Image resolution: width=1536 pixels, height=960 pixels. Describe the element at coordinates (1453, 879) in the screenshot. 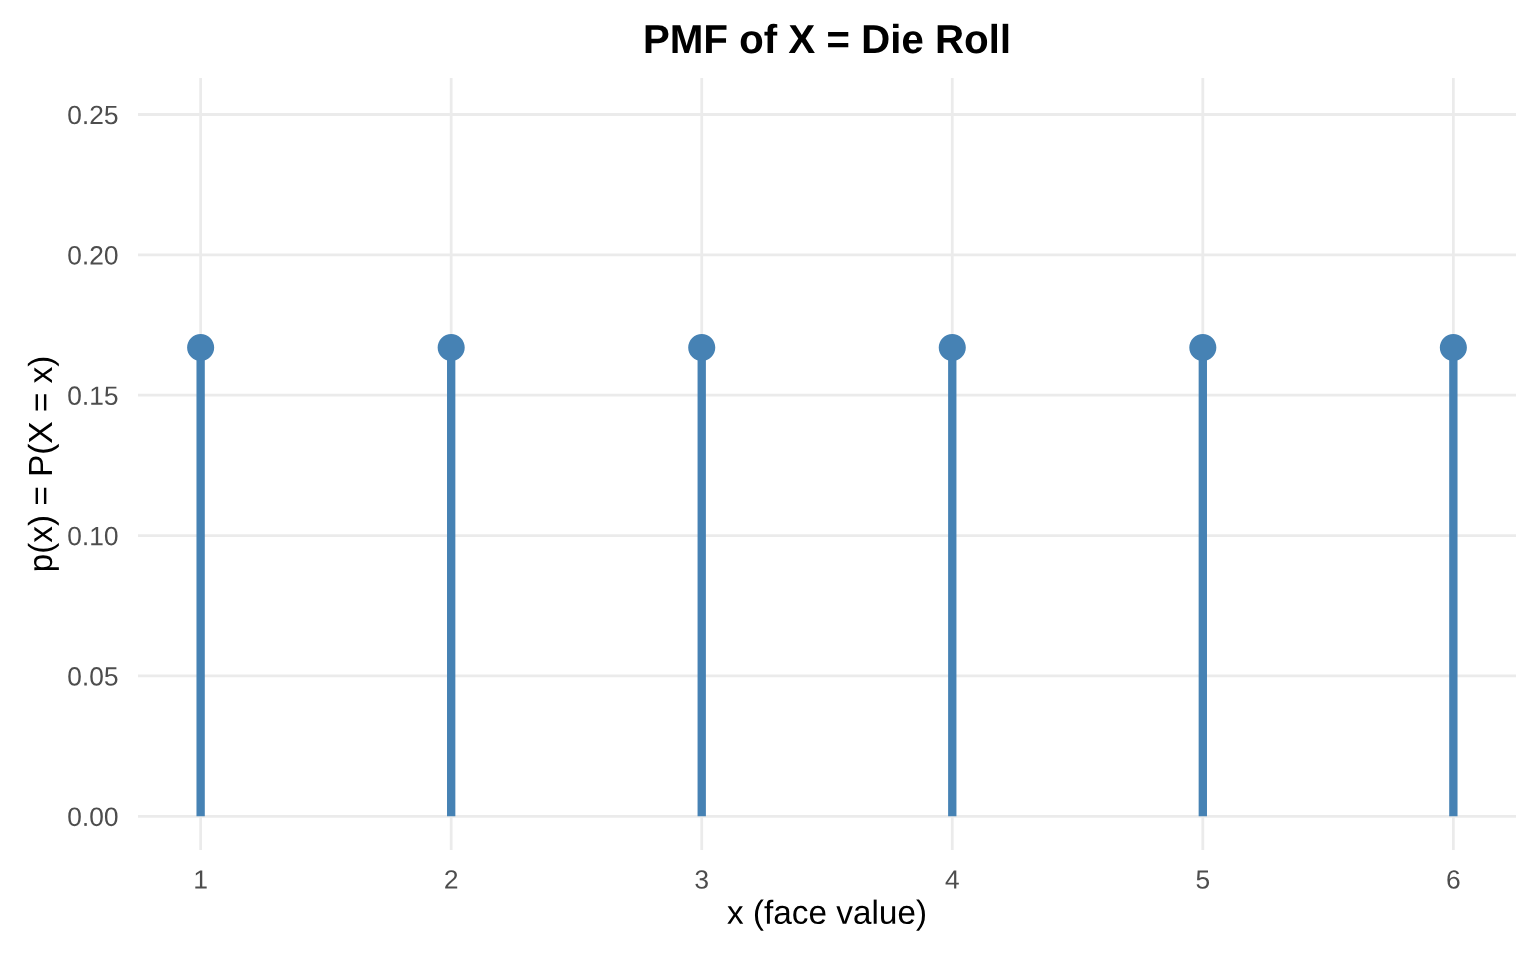

I see `x-tick-label: 6` at that location.